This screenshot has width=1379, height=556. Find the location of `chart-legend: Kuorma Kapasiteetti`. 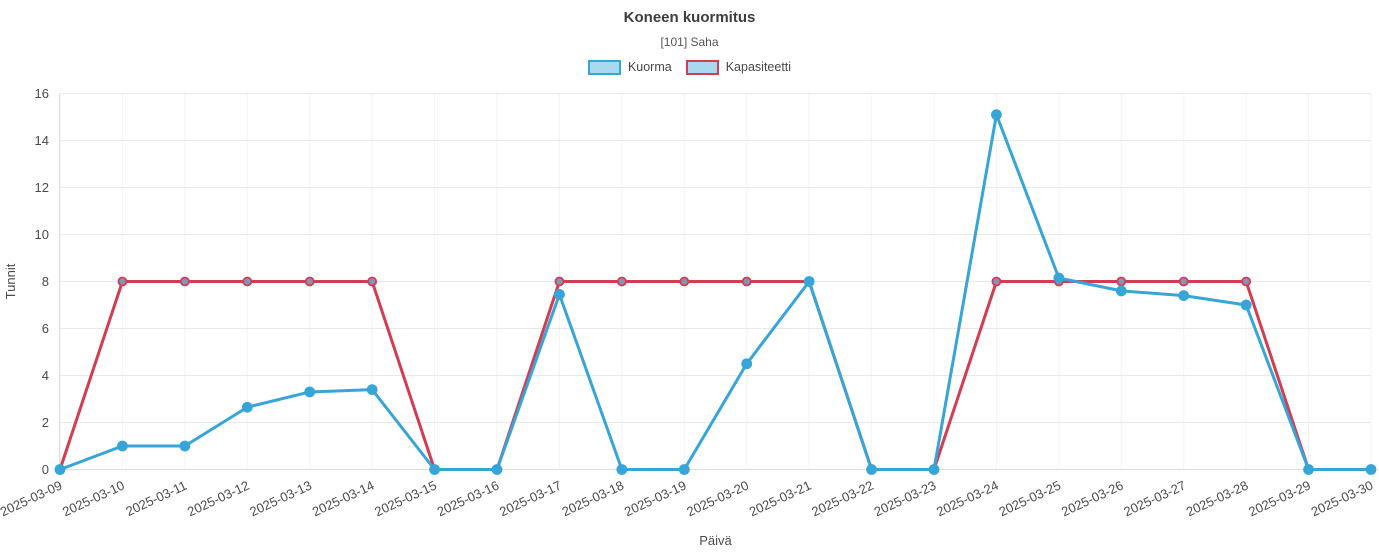

chart-legend: Kuorma Kapasiteetti is located at coordinates (689, 67).